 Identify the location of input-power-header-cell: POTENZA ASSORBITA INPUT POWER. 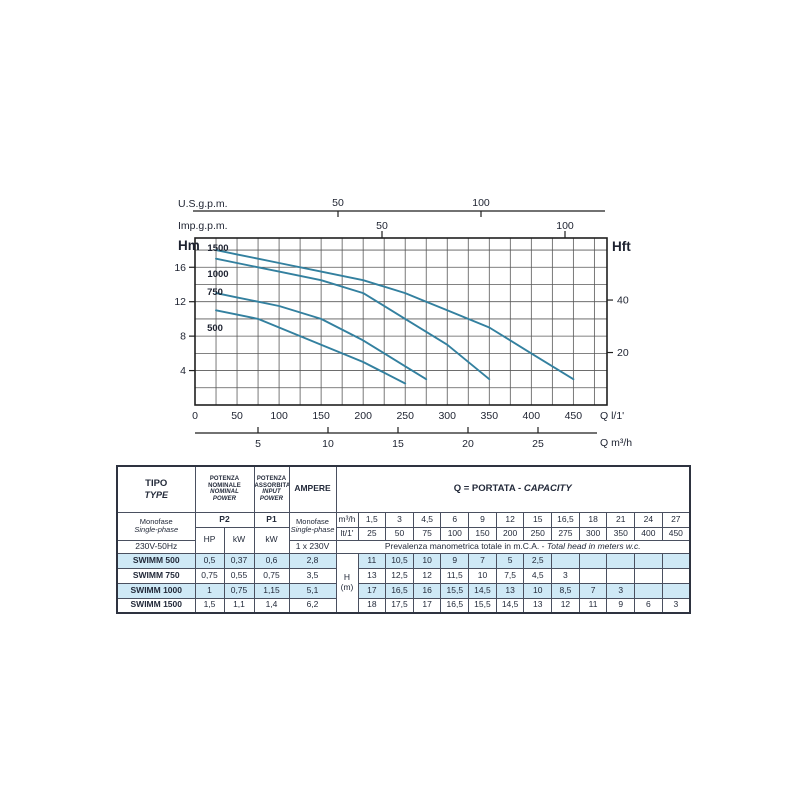
(271, 489).